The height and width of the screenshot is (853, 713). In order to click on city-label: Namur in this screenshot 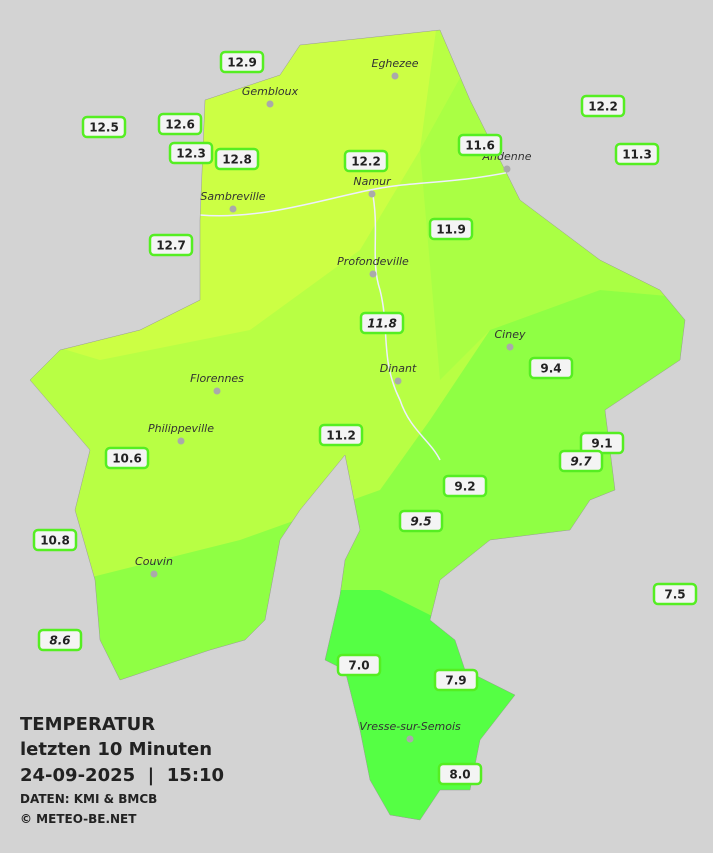, I will do `click(372, 181)`.